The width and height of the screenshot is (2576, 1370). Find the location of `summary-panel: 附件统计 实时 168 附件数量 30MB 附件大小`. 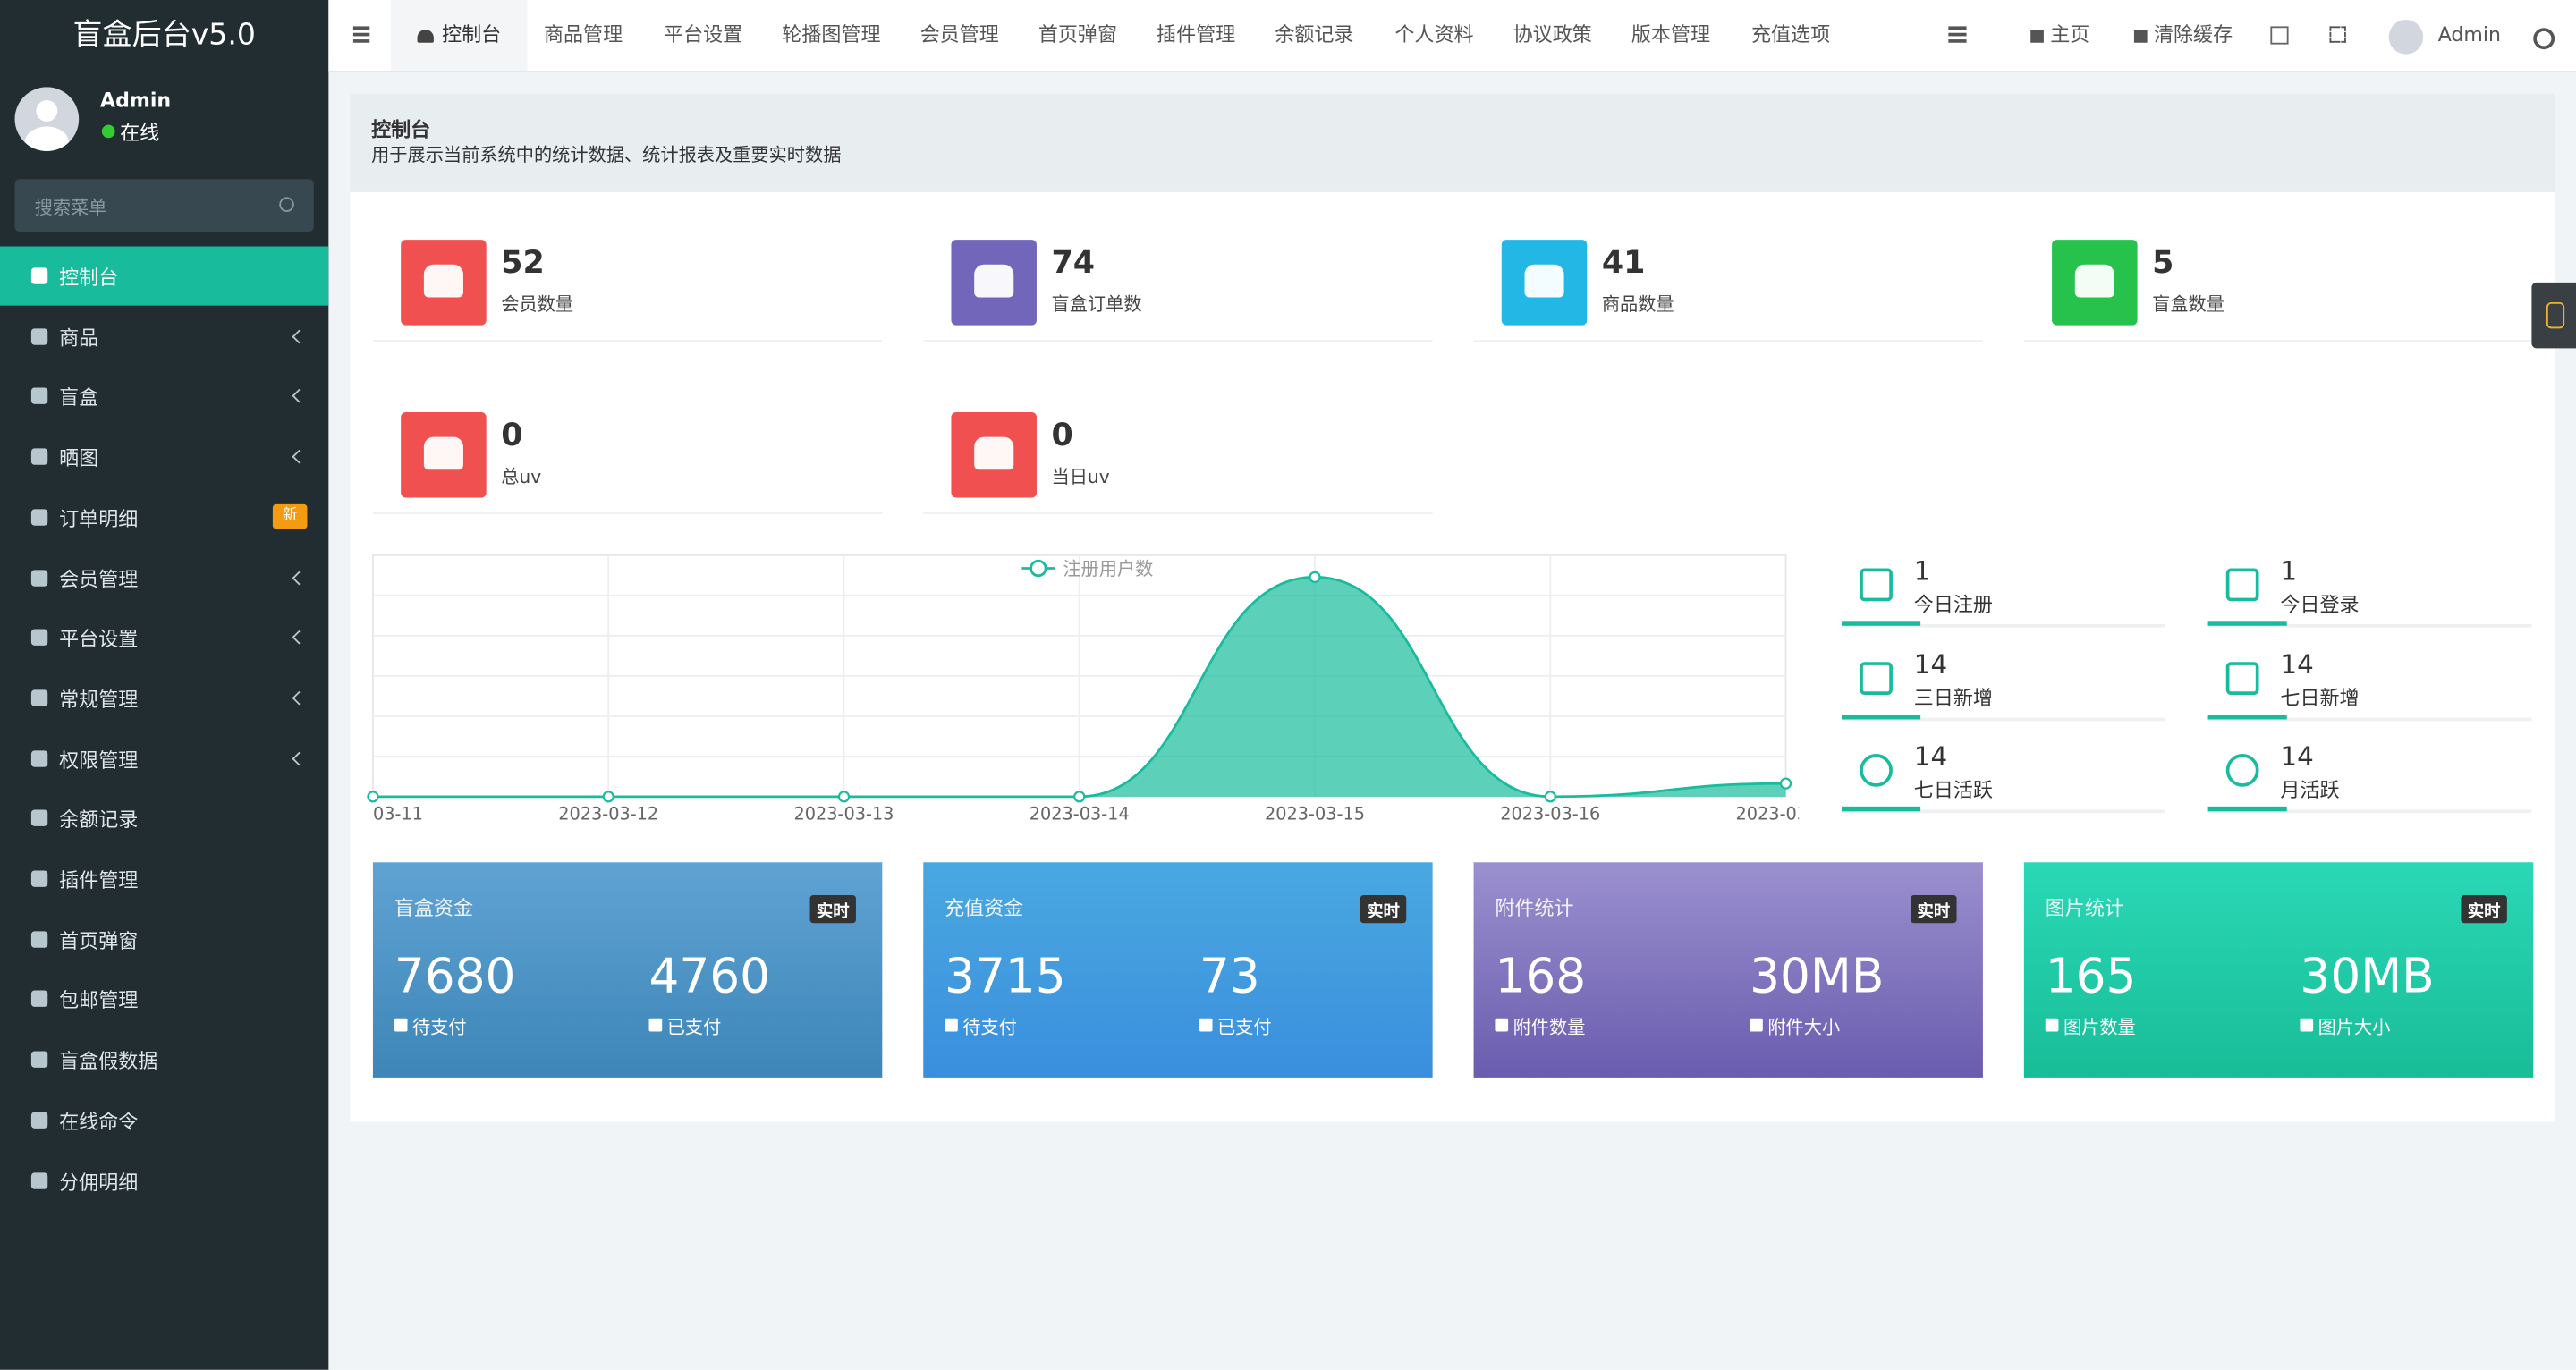

summary-panel: 附件统计 实时 168 附件数量 30MB 附件大小 is located at coordinates (1728, 970).